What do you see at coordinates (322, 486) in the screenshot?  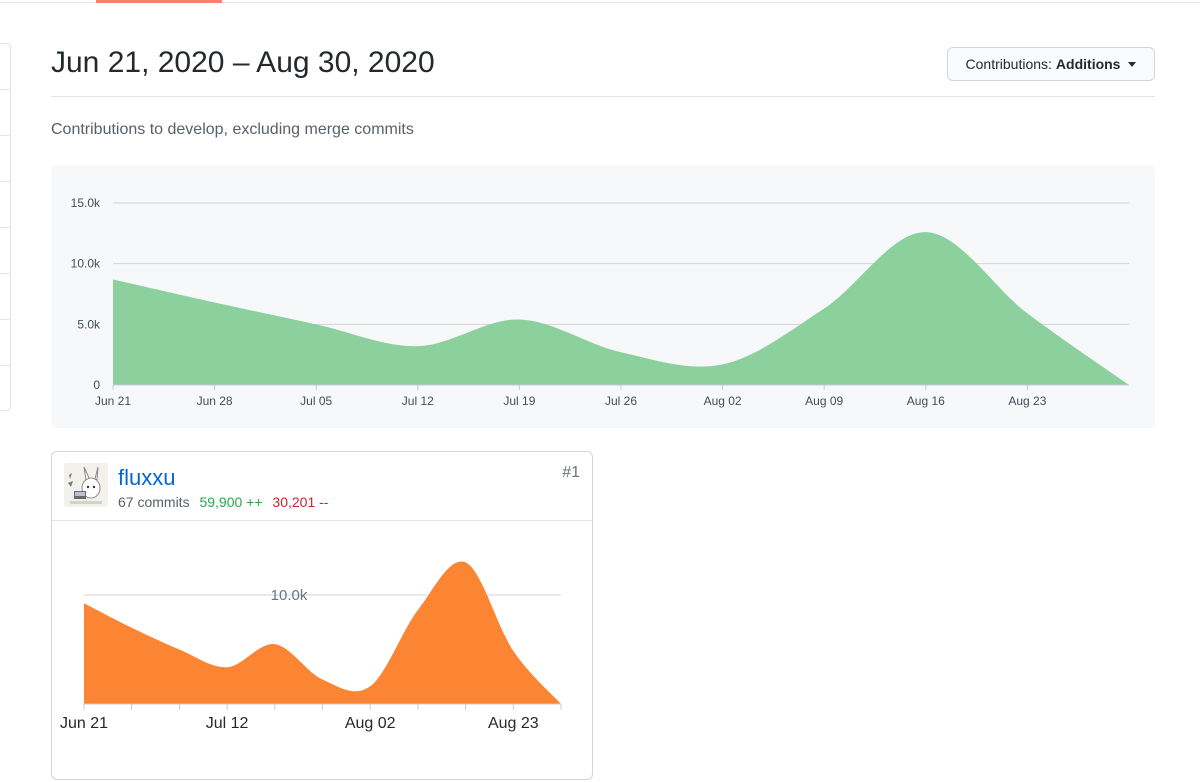 I see `contributor-card-header: fluxxu 67 commits 59,900 ++ 30,201 -- #1` at bounding box center [322, 486].